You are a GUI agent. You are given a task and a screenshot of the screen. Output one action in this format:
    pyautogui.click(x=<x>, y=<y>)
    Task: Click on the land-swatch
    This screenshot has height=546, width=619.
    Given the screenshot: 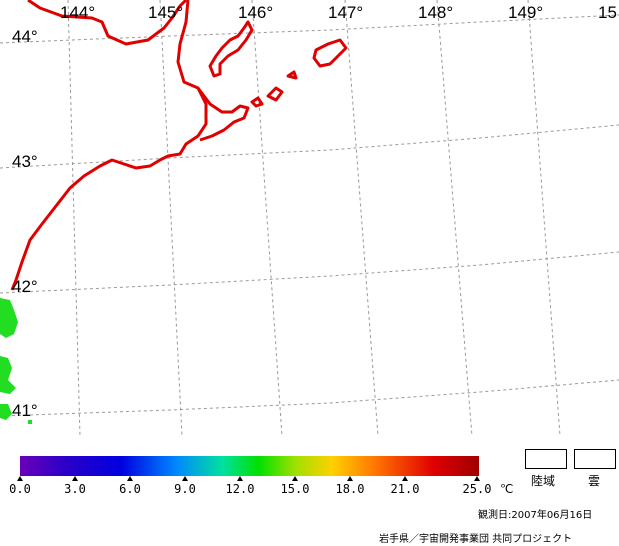 What is the action you would take?
    pyautogui.click(x=546, y=459)
    